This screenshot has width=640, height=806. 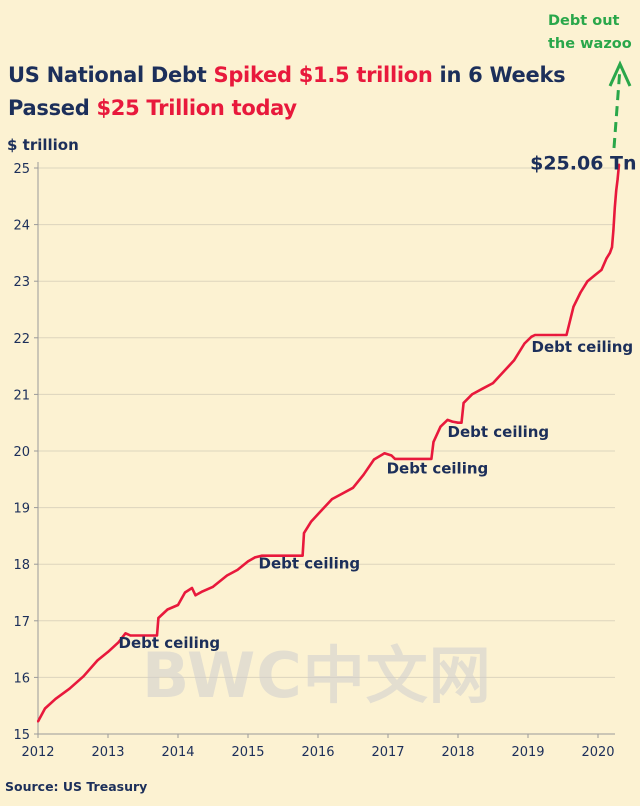 What do you see at coordinates (387, 752) in the screenshot?
I see `x-tick-label-2017: 2017` at bounding box center [387, 752].